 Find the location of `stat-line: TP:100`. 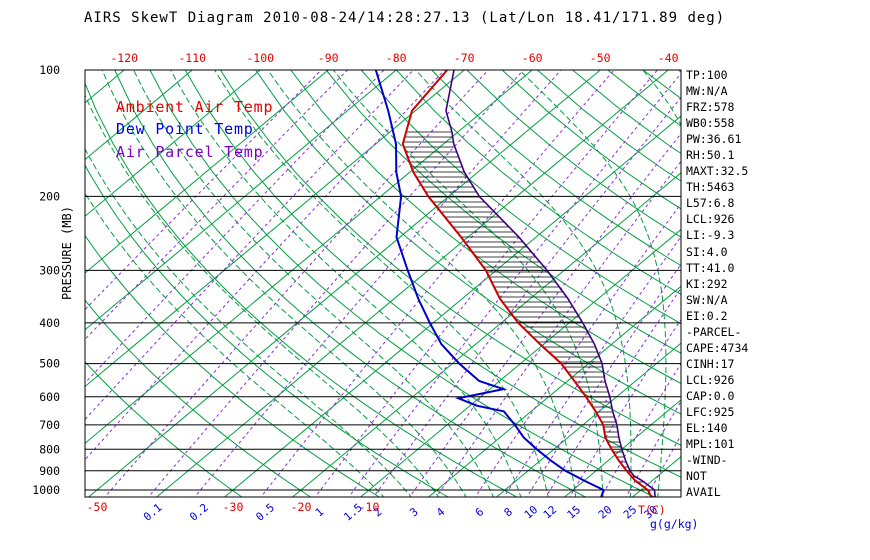

stat-line: TP:100 is located at coordinates (707, 75).